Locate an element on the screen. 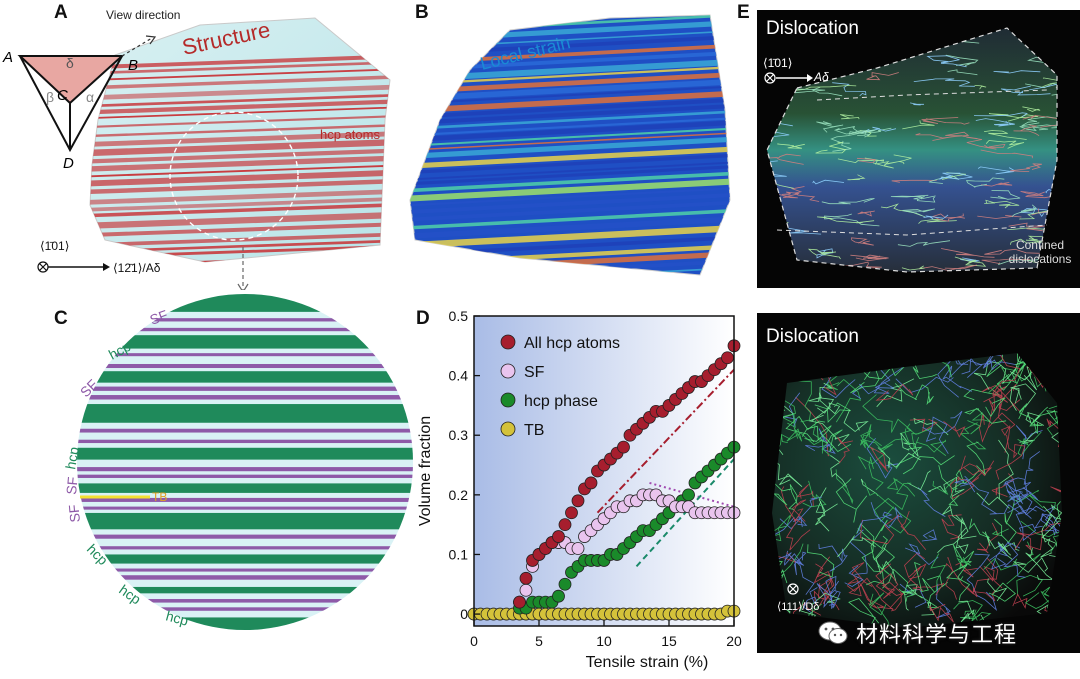 This screenshot has width=1080, height=679. hcp-atoms-label: hcp atoms is located at coordinates (350, 134).